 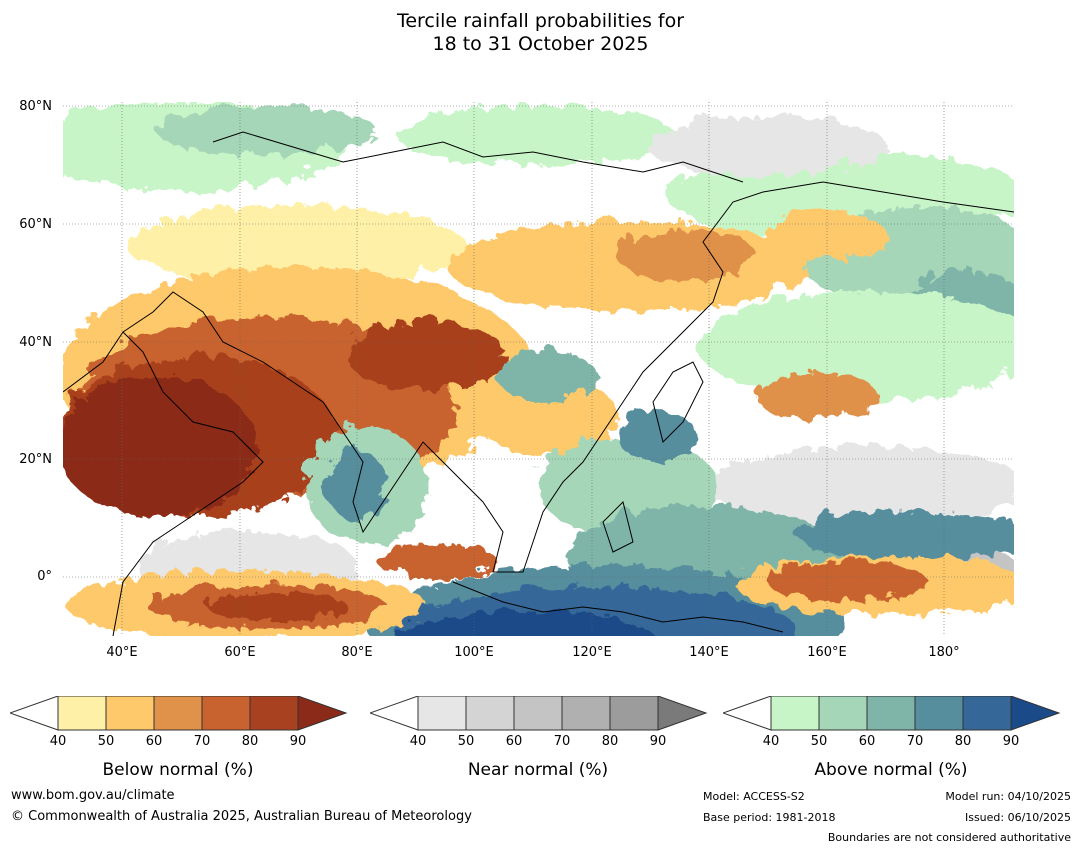 I want to click on colorbar-title-below: Below normal (%), so click(x=178, y=770).